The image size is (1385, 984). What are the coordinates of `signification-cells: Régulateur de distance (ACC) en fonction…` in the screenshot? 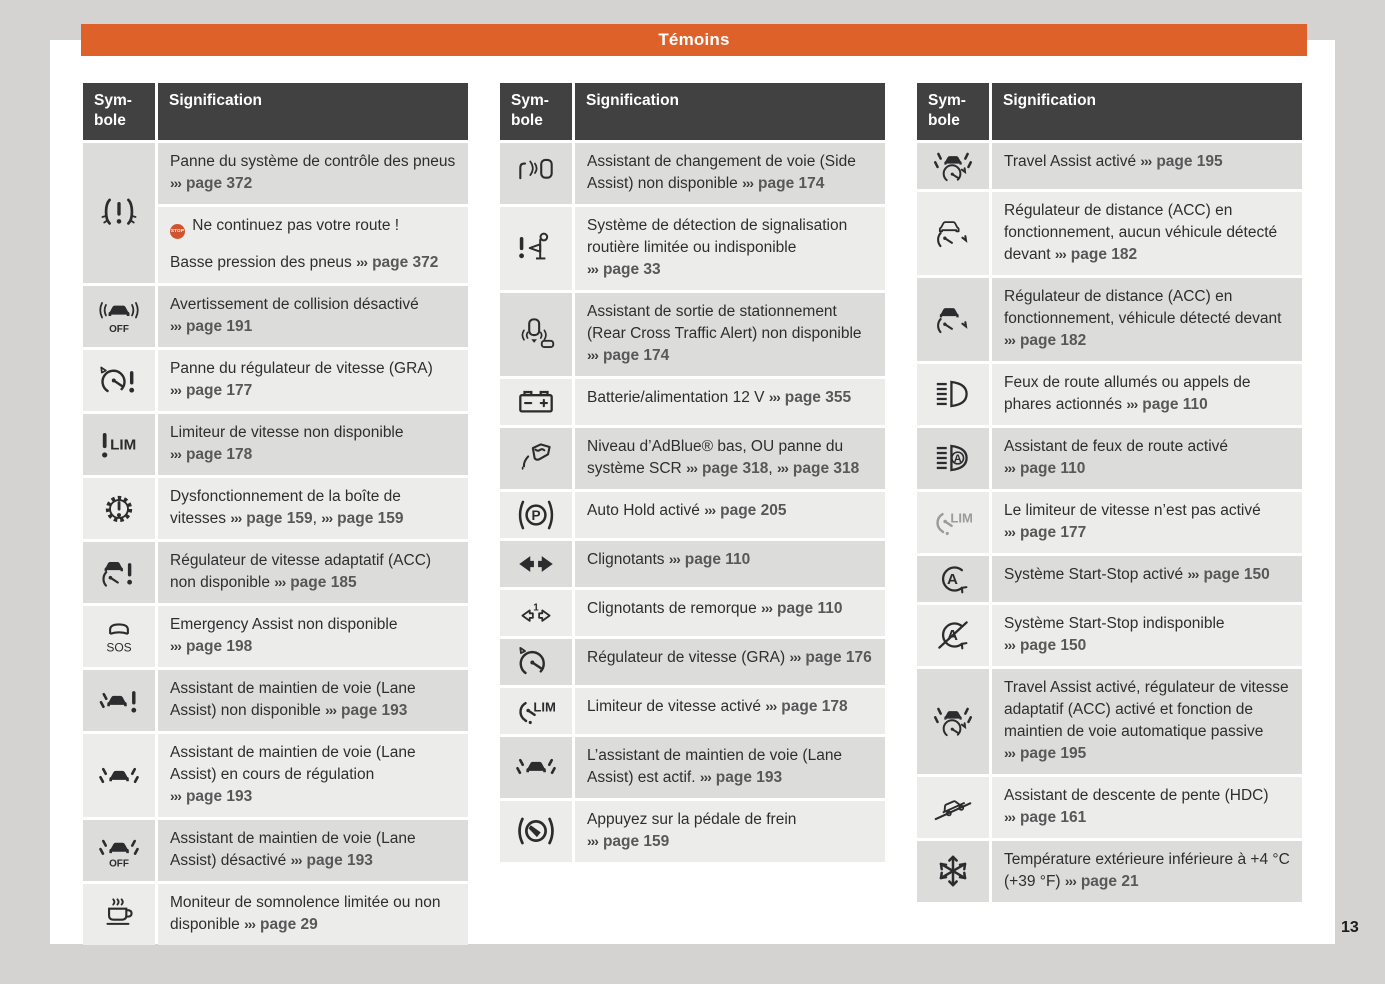 It's located at (1147, 233).